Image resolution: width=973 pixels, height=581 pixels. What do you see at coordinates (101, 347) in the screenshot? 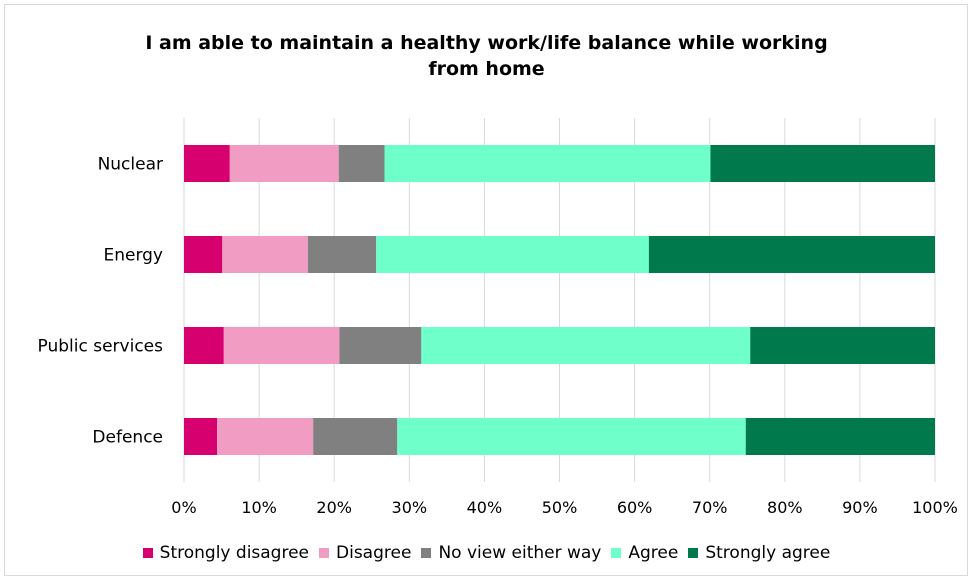
I see `category-label: Public services` at bounding box center [101, 347].